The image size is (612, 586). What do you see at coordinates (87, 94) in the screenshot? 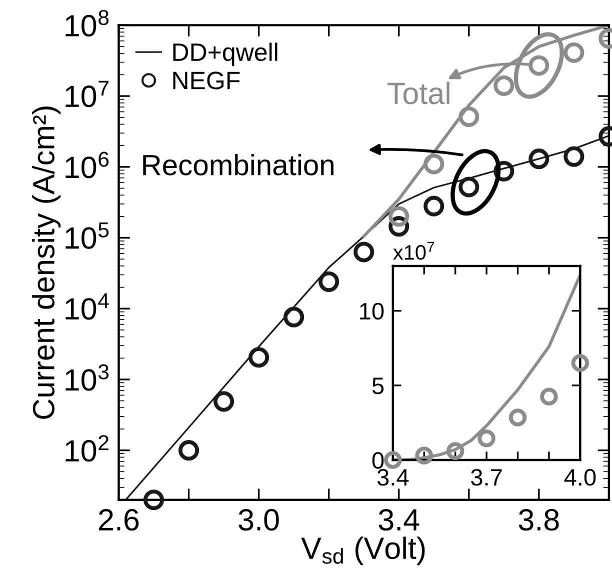
I see `y-tick-label: 10$^{7}$` at bounding box center [87, 94].